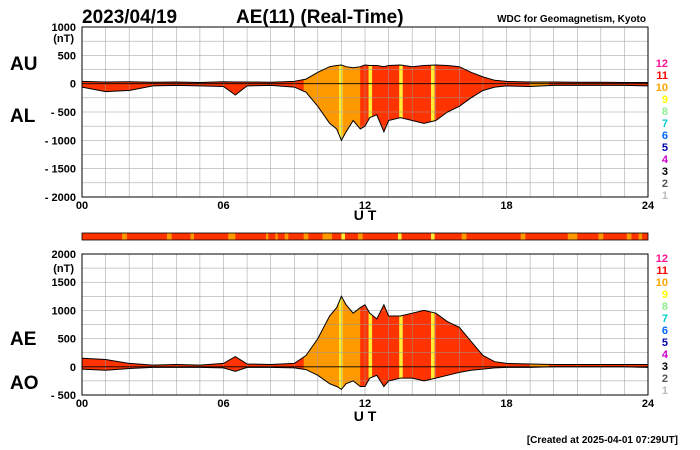  Describe the element at coordinates (365, 215) in the screenshot. I see `top-xaxis-title: U T` at that location.